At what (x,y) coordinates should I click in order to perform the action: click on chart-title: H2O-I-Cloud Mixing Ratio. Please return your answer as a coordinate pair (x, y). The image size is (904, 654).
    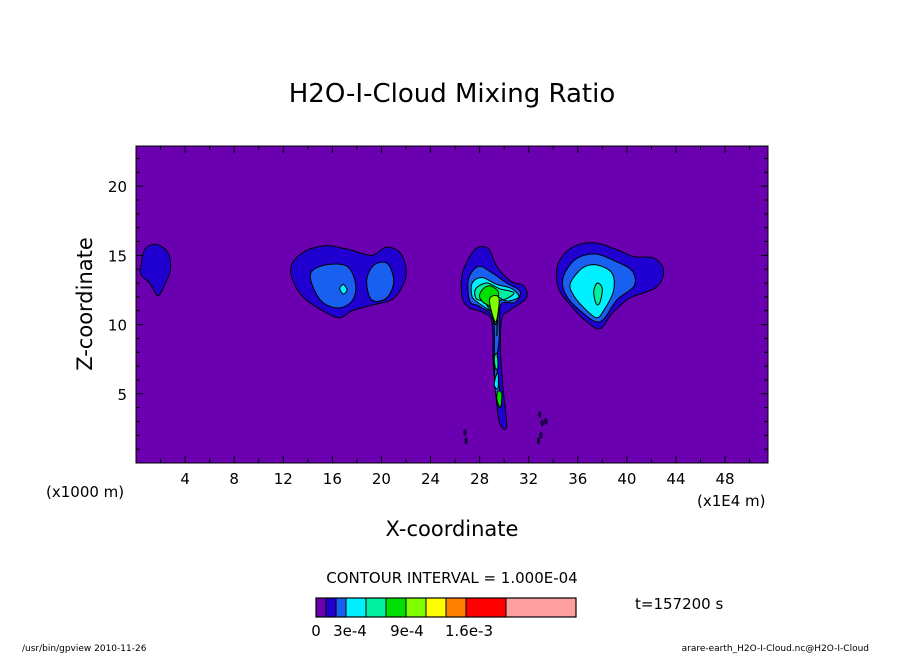
    Looking at the image, I should click on (452, 94).